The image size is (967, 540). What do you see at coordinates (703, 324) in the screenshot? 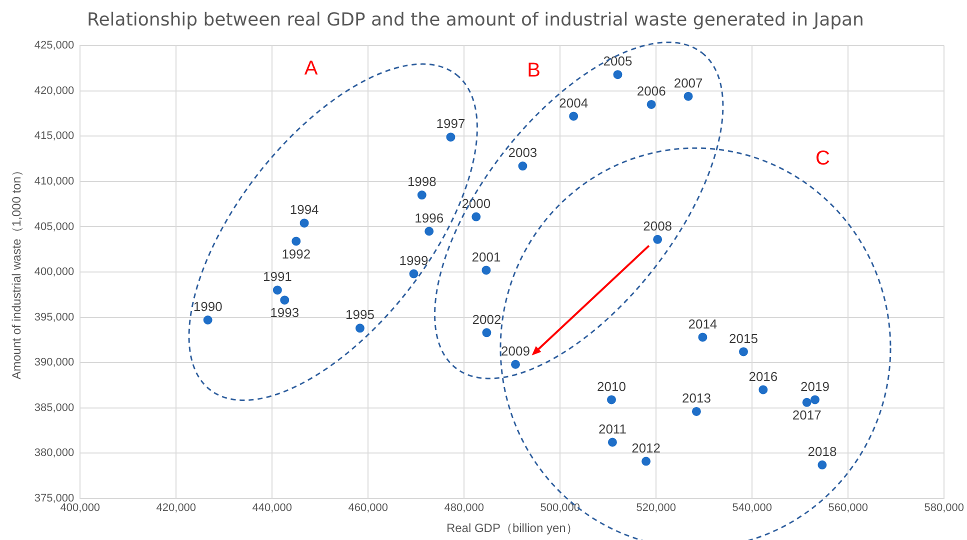
I see `annotation: 2014` at bounding box center [703, 324].